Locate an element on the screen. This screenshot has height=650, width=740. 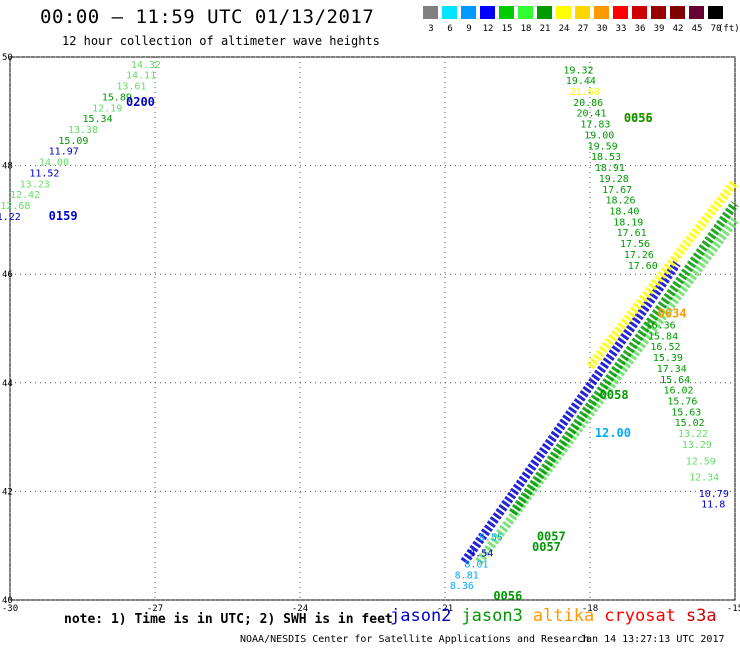
swh-value: 15.89 is located at coordinates (117, 97).